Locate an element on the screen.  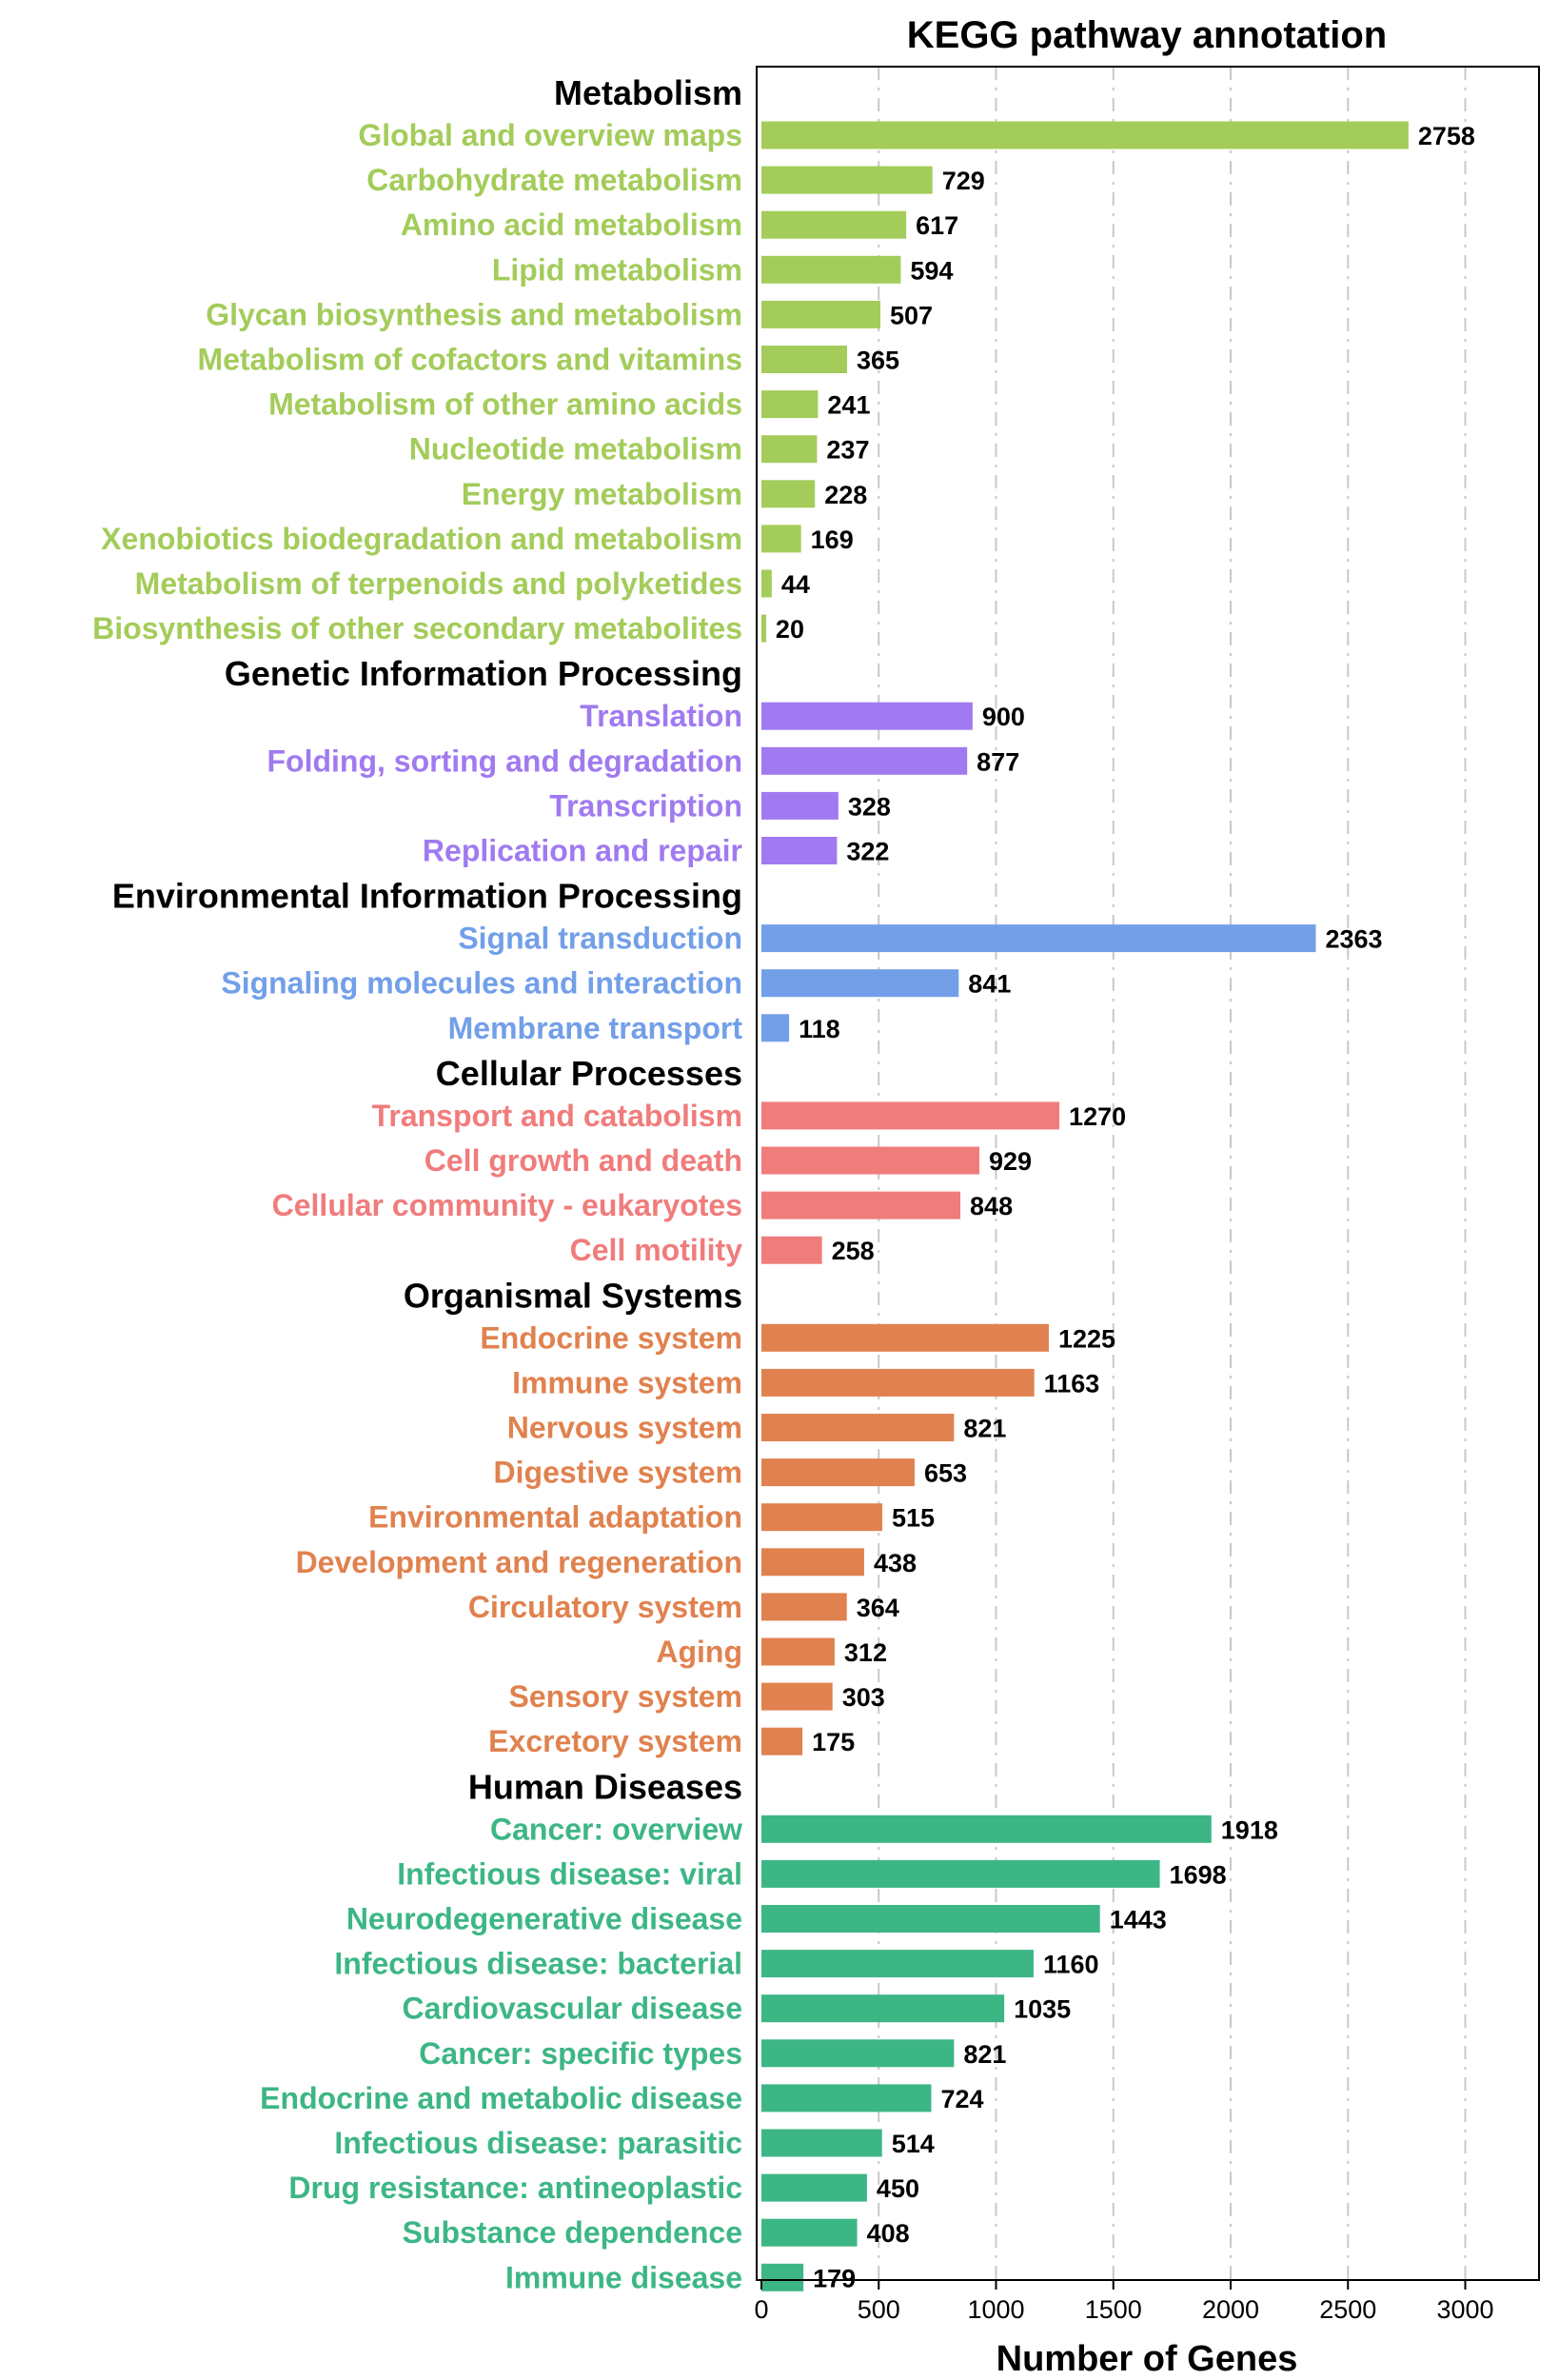
value-label: 228 is located at coordinates (845, 495).